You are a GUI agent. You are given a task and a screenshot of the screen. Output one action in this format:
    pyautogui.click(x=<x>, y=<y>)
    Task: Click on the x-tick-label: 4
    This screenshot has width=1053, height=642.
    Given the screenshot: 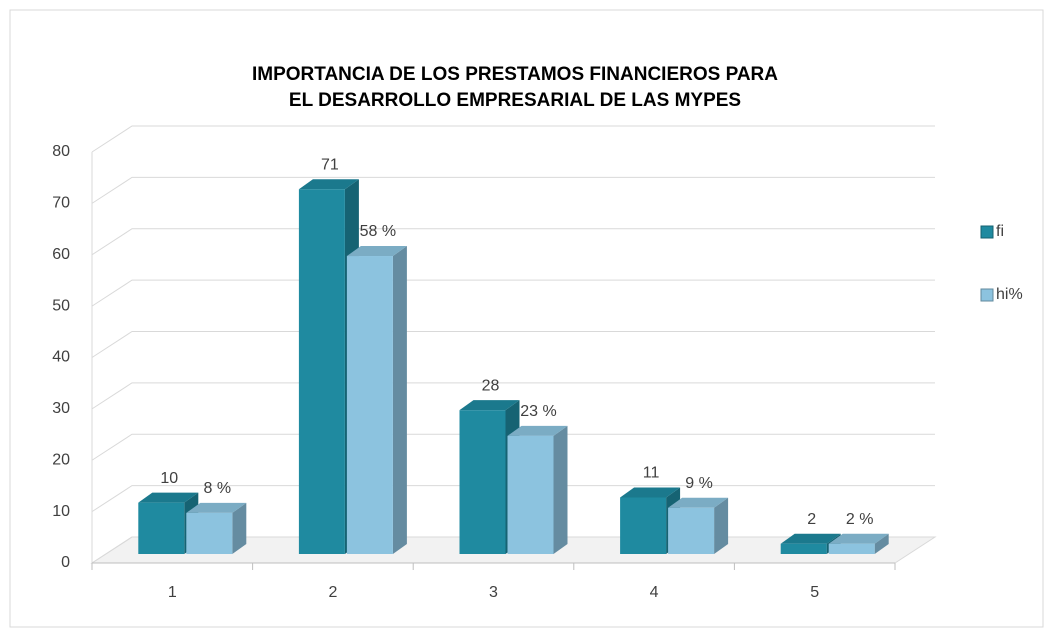 What is the action you would take?
    pyautogui.click(x=654, y=592)
    